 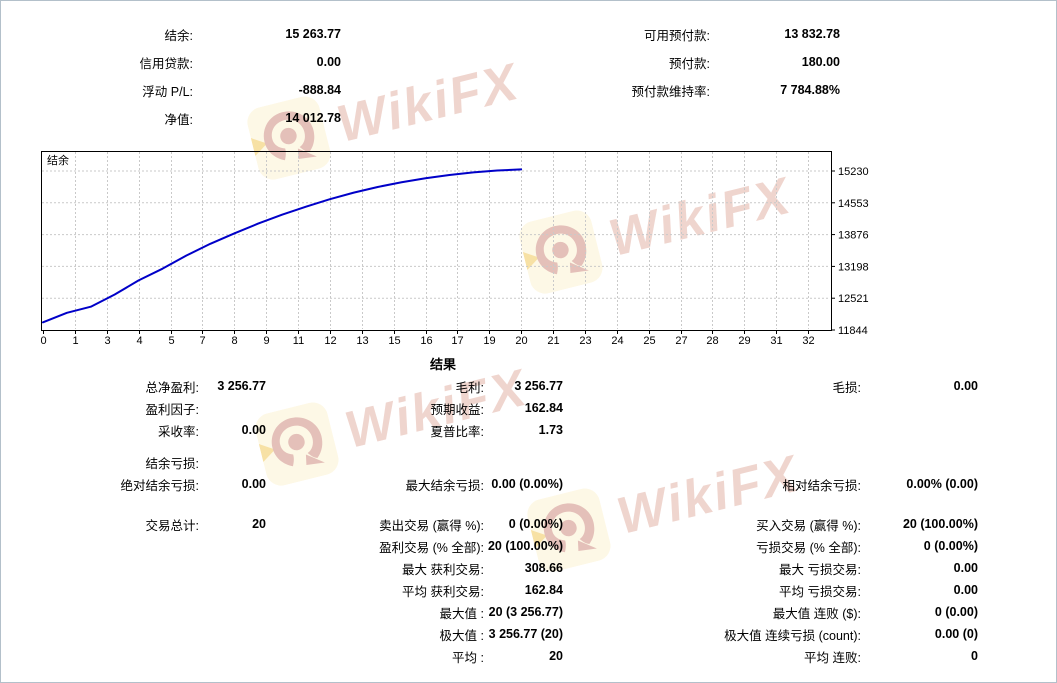 I want to click on margin-value: 180.00, so click(x=820, y=62).